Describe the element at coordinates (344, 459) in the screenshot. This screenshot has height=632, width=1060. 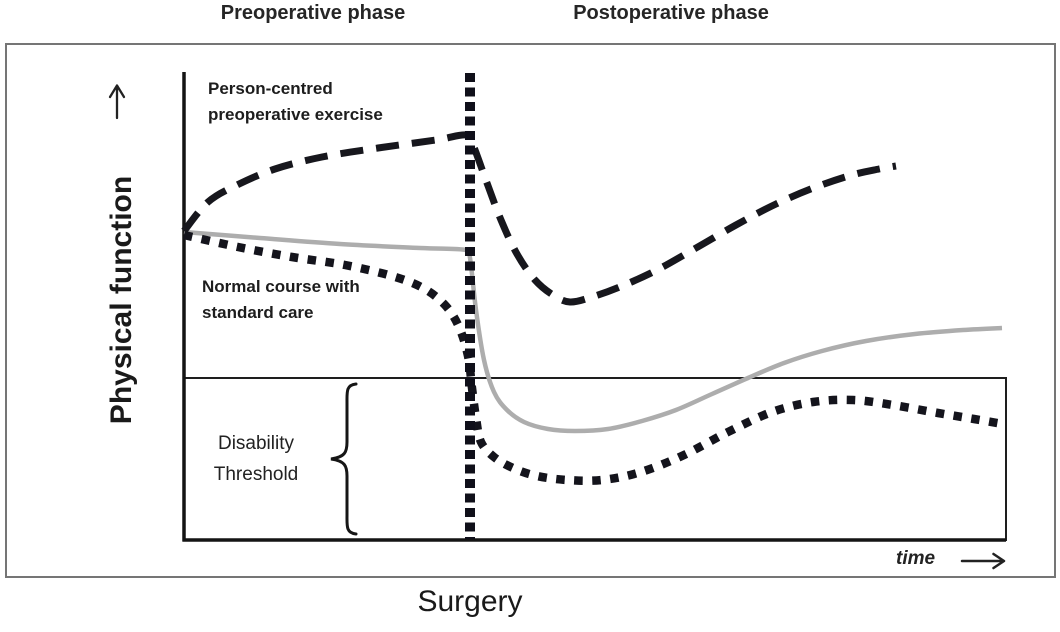
I see `disability-threshold-brace` at that location.